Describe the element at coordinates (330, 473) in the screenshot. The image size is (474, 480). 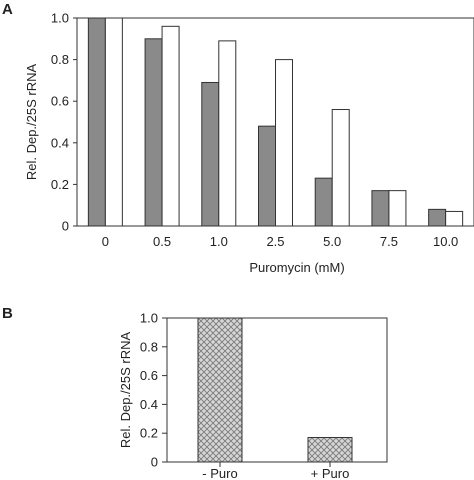
I see `panel-b-x-tick-label: + Puro` at that location.